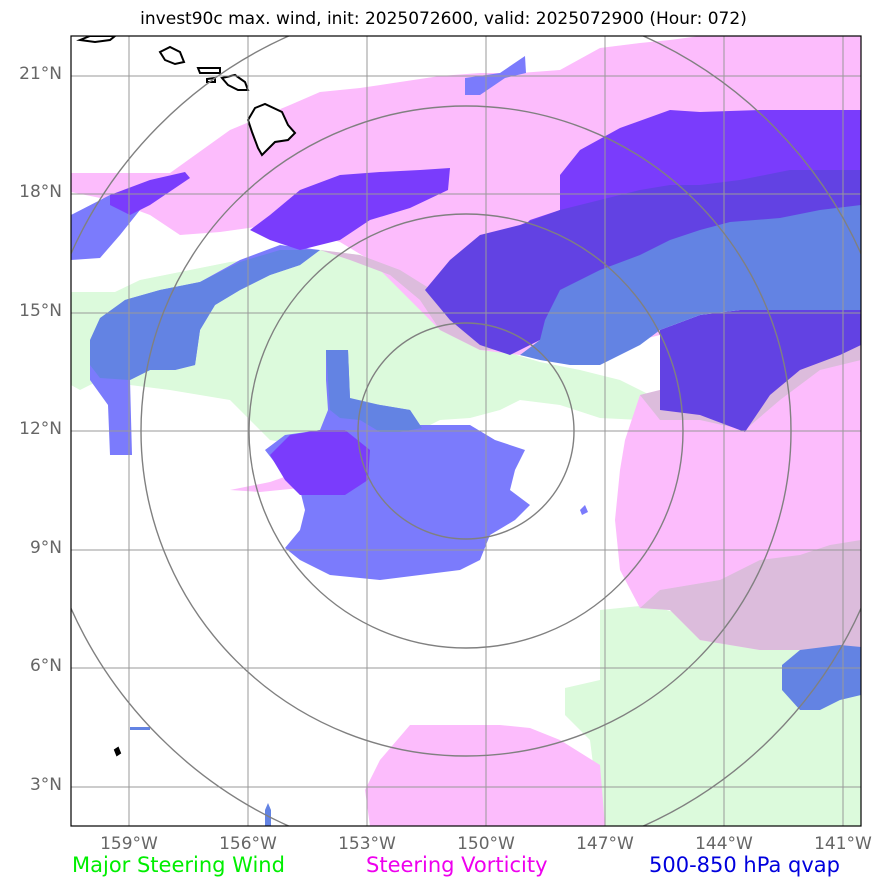  I want to click on lat-label-12n: 12°N, so click(40, 429).